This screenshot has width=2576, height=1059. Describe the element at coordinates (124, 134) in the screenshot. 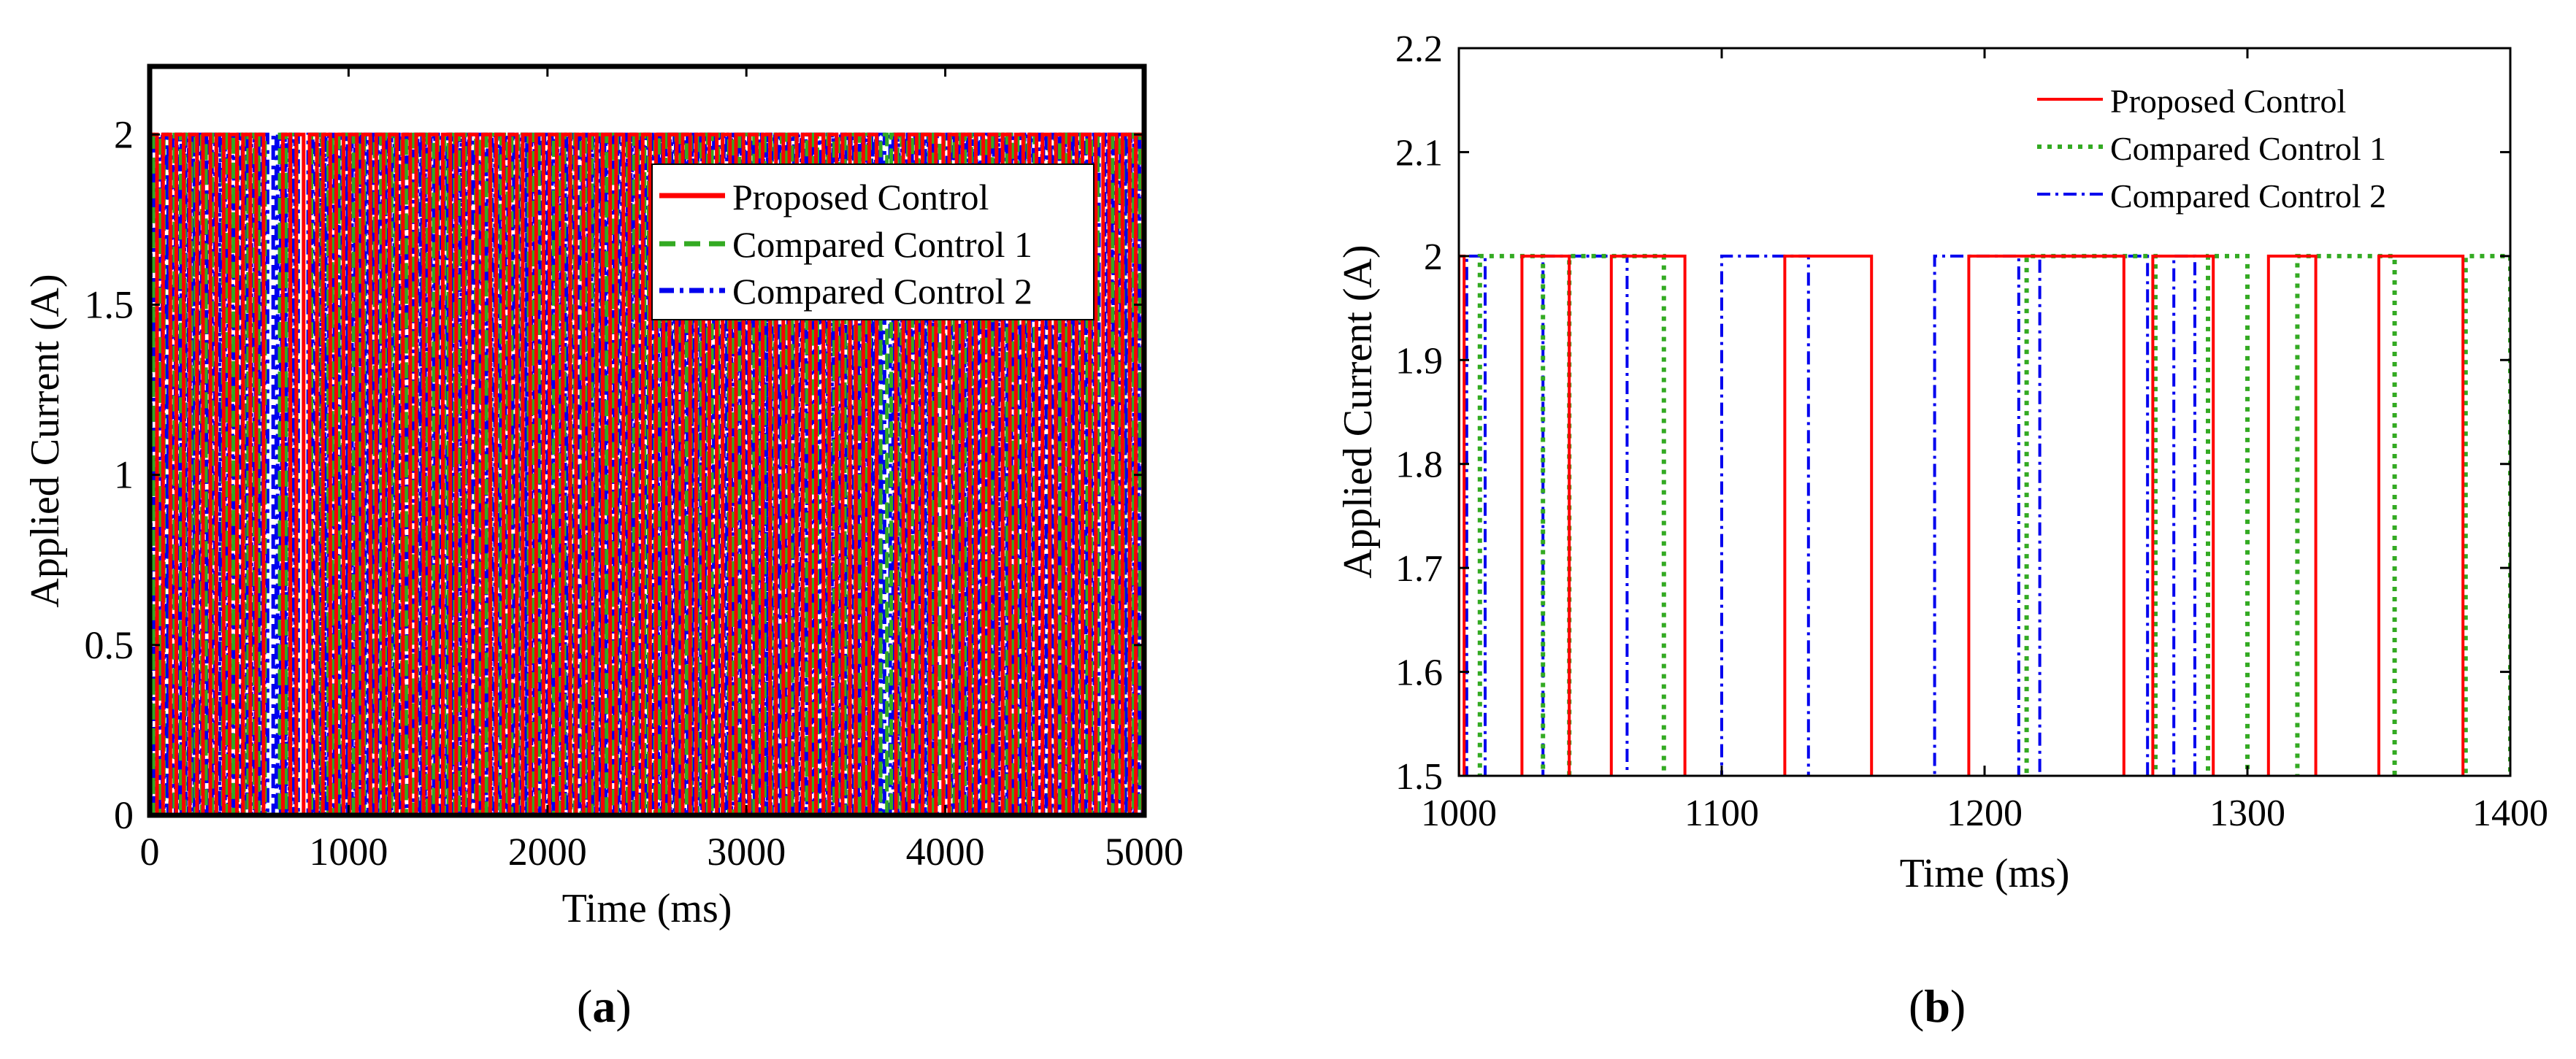

I see `panel-a-ytick-label: 2` at that location.